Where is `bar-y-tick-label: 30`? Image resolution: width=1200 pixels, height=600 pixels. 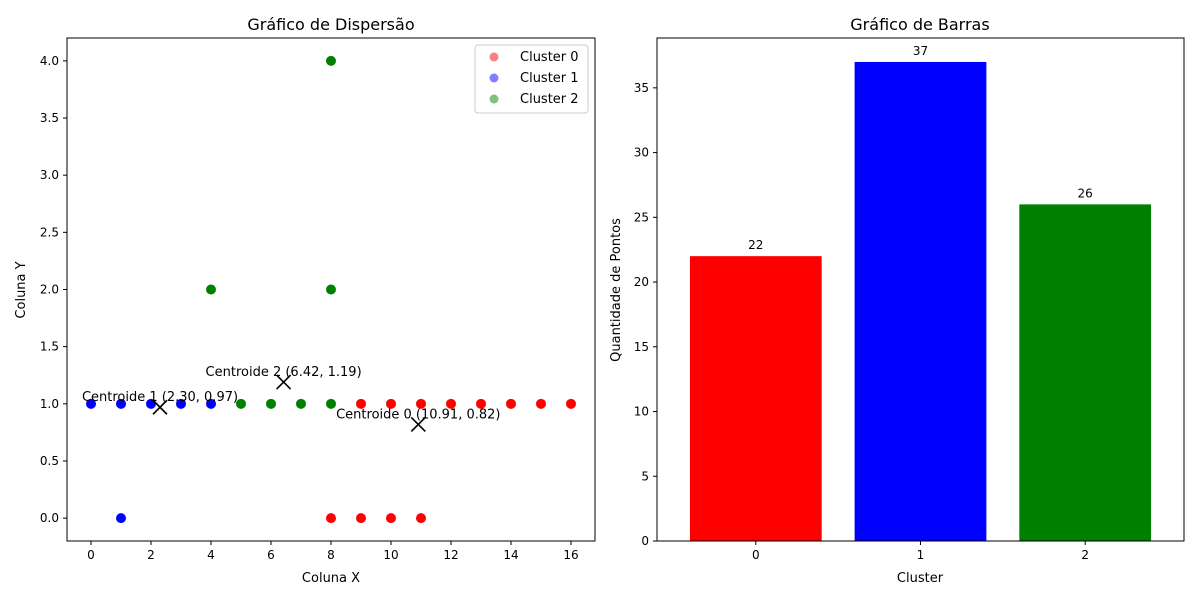
bar-y-tick-label: 30 is located at coordinates (641, 153).